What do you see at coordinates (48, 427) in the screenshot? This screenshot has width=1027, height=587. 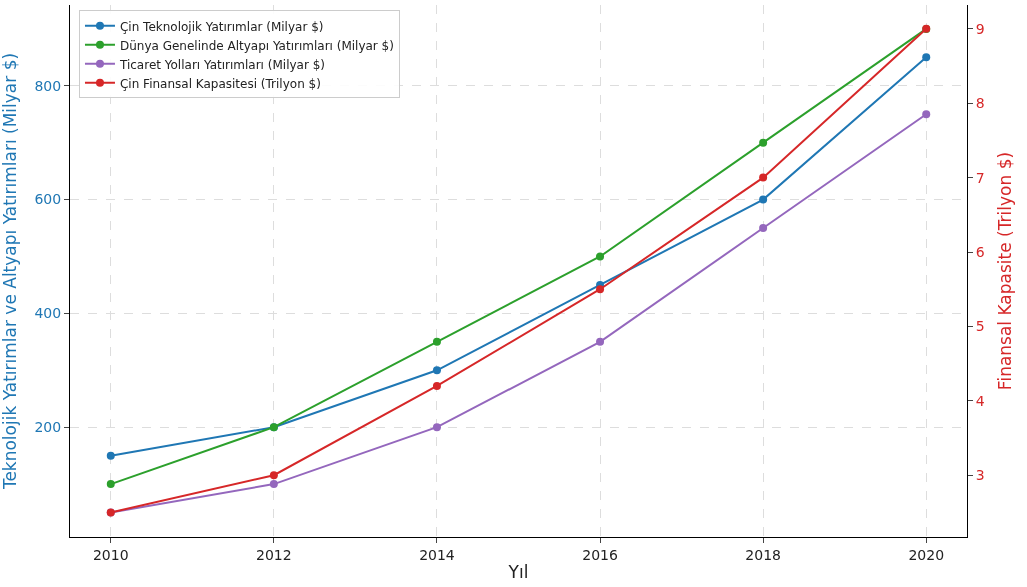 I see `y-tick-label: 200` at bounding box center [48, 427].